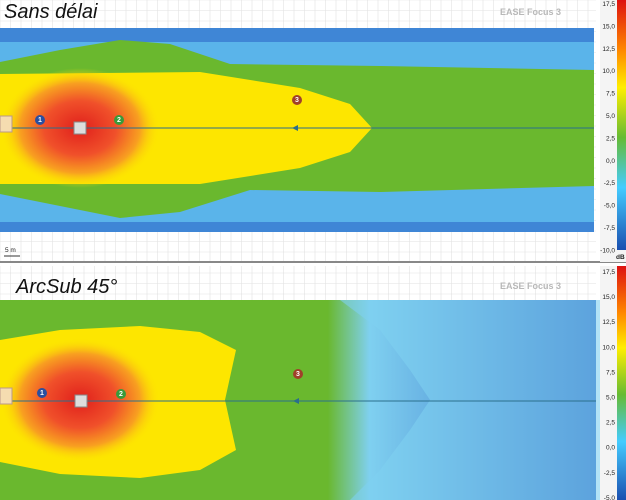 The height and width of the screenshot is (500, 626). Describe the element at coordinates (66, 287) in the screenshot. I see `panel-title: ArcSub 45°` at that location.